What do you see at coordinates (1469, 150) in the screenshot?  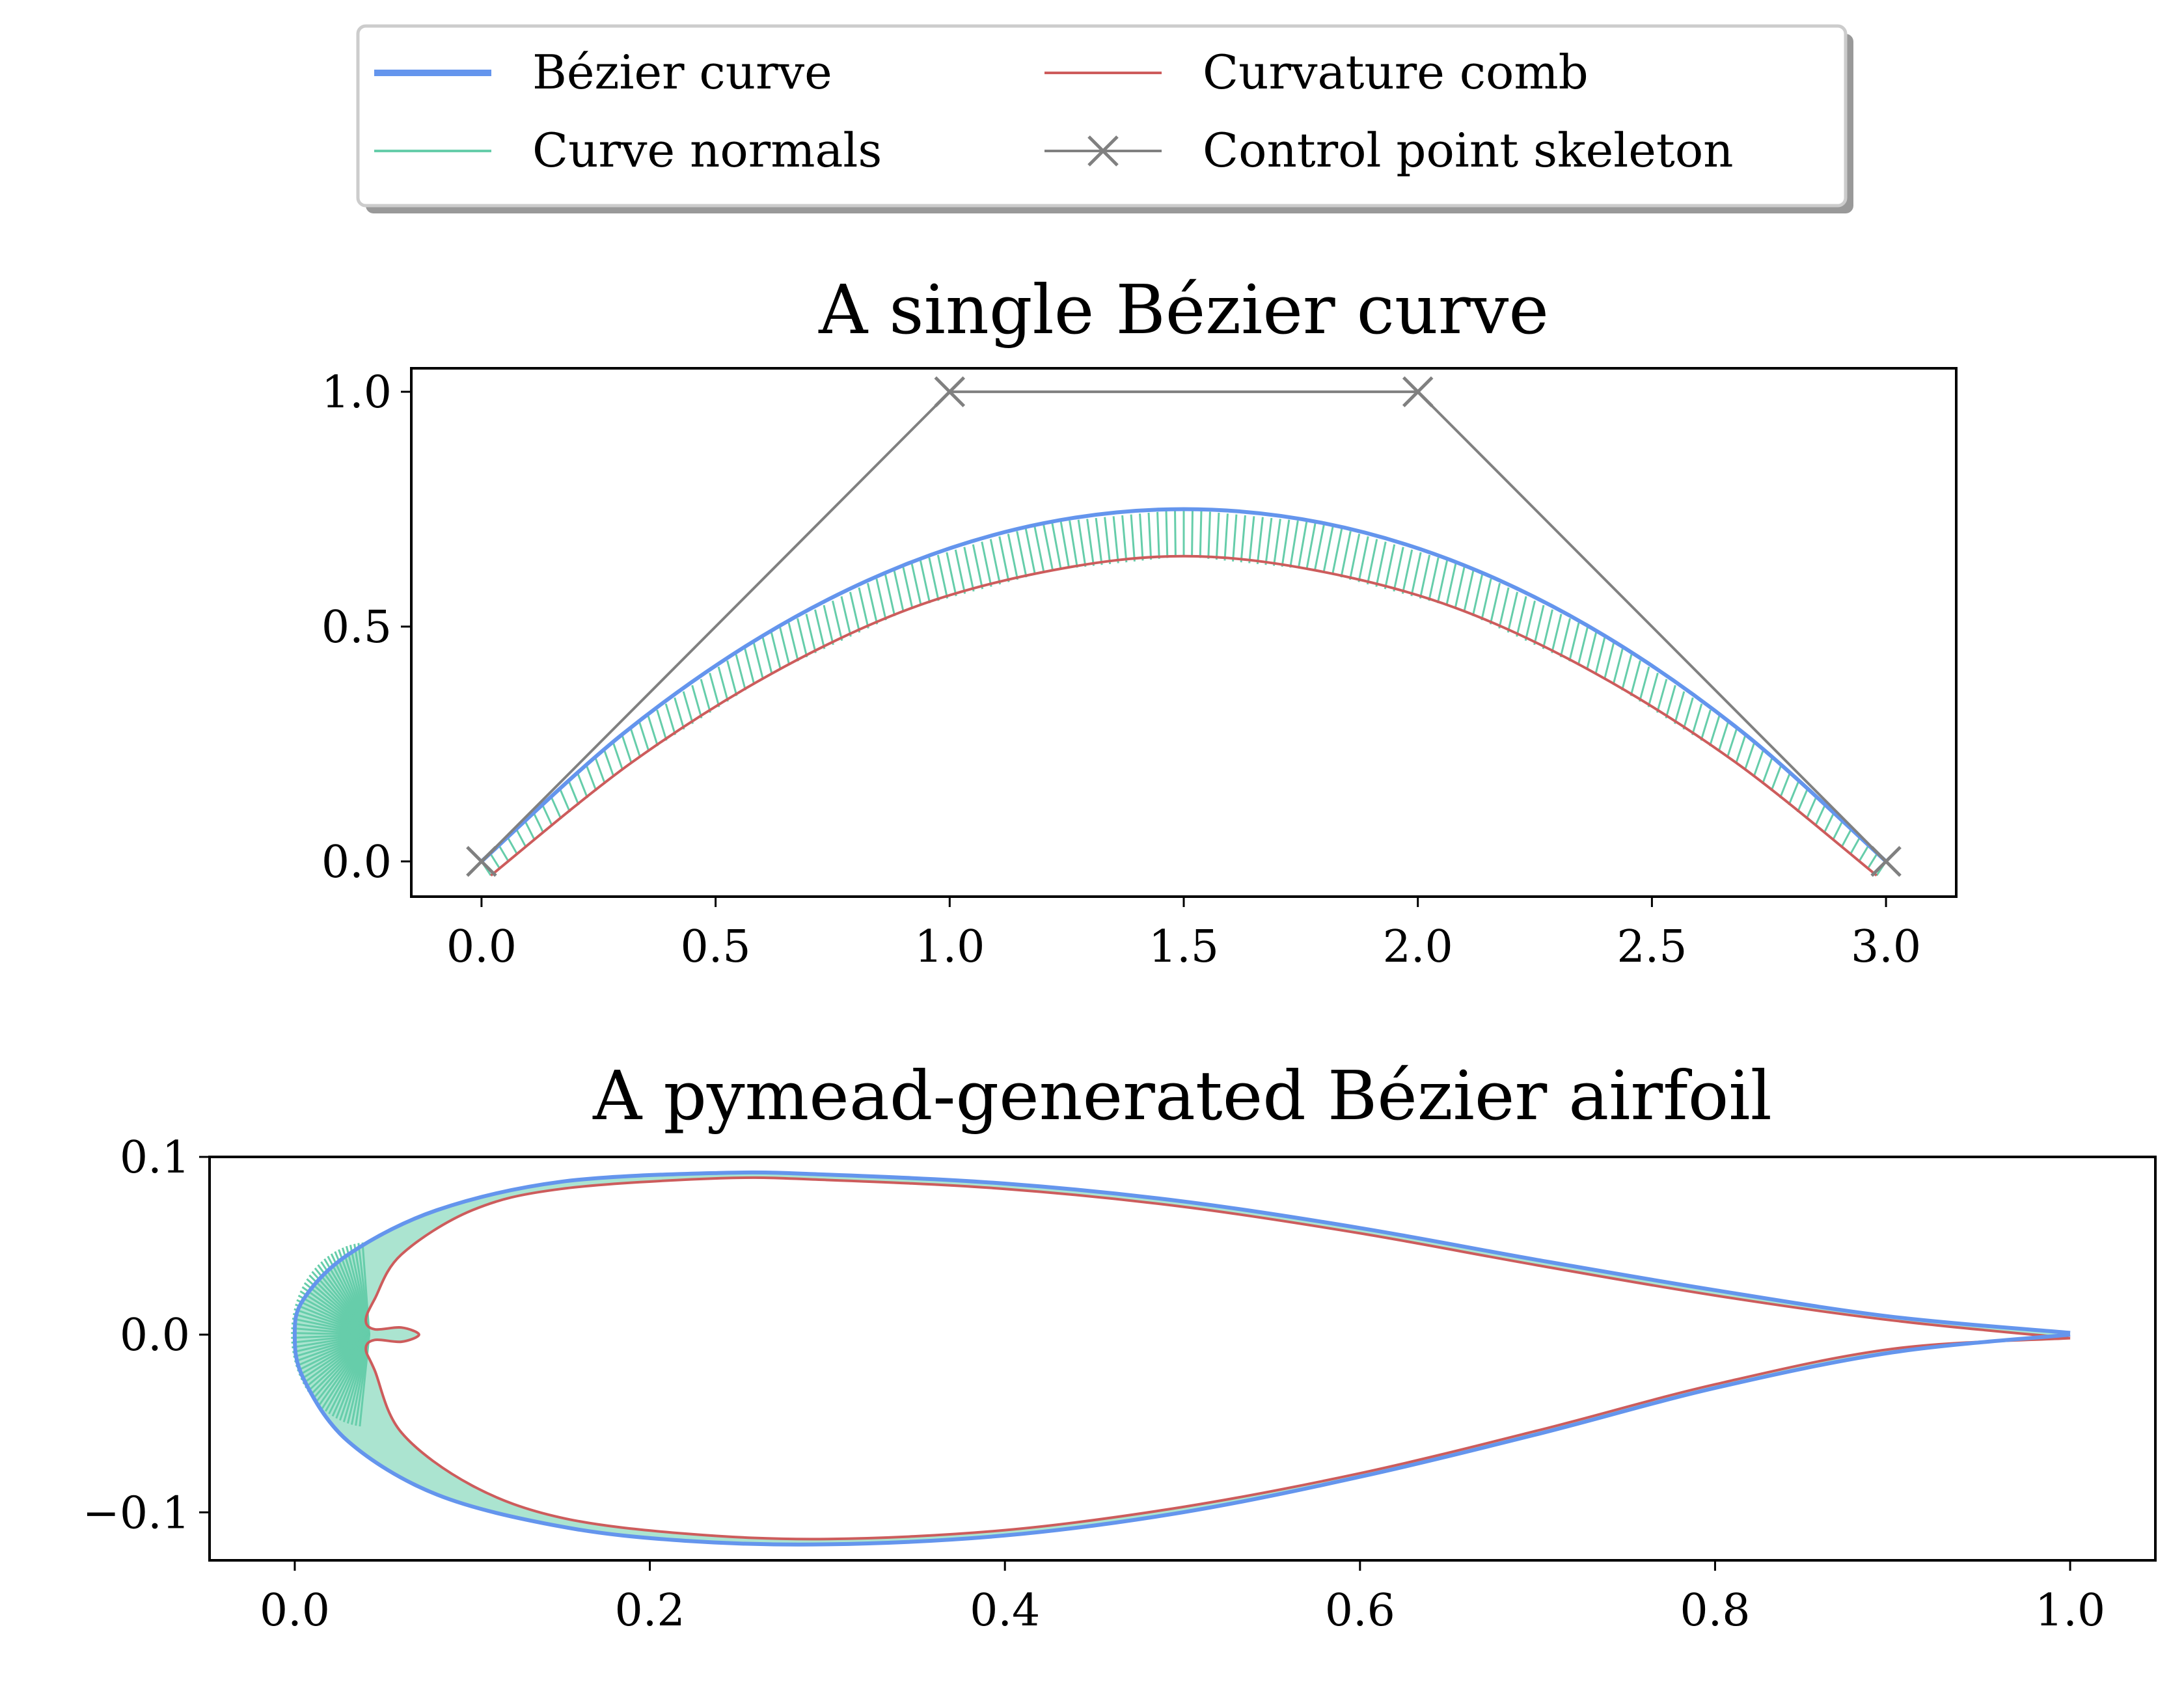 I see `legend-label-control-point-skeleton: Control point skeleton` at bounding box center [1469, 150].